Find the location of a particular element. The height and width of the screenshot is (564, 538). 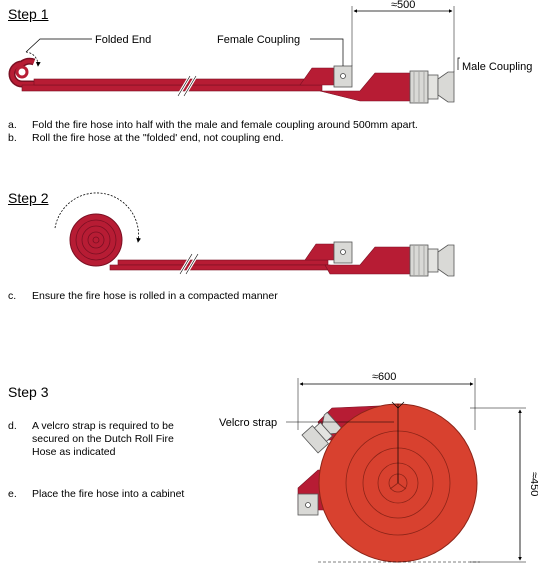

hose-upper-strip is located at coordinates (169, 82).